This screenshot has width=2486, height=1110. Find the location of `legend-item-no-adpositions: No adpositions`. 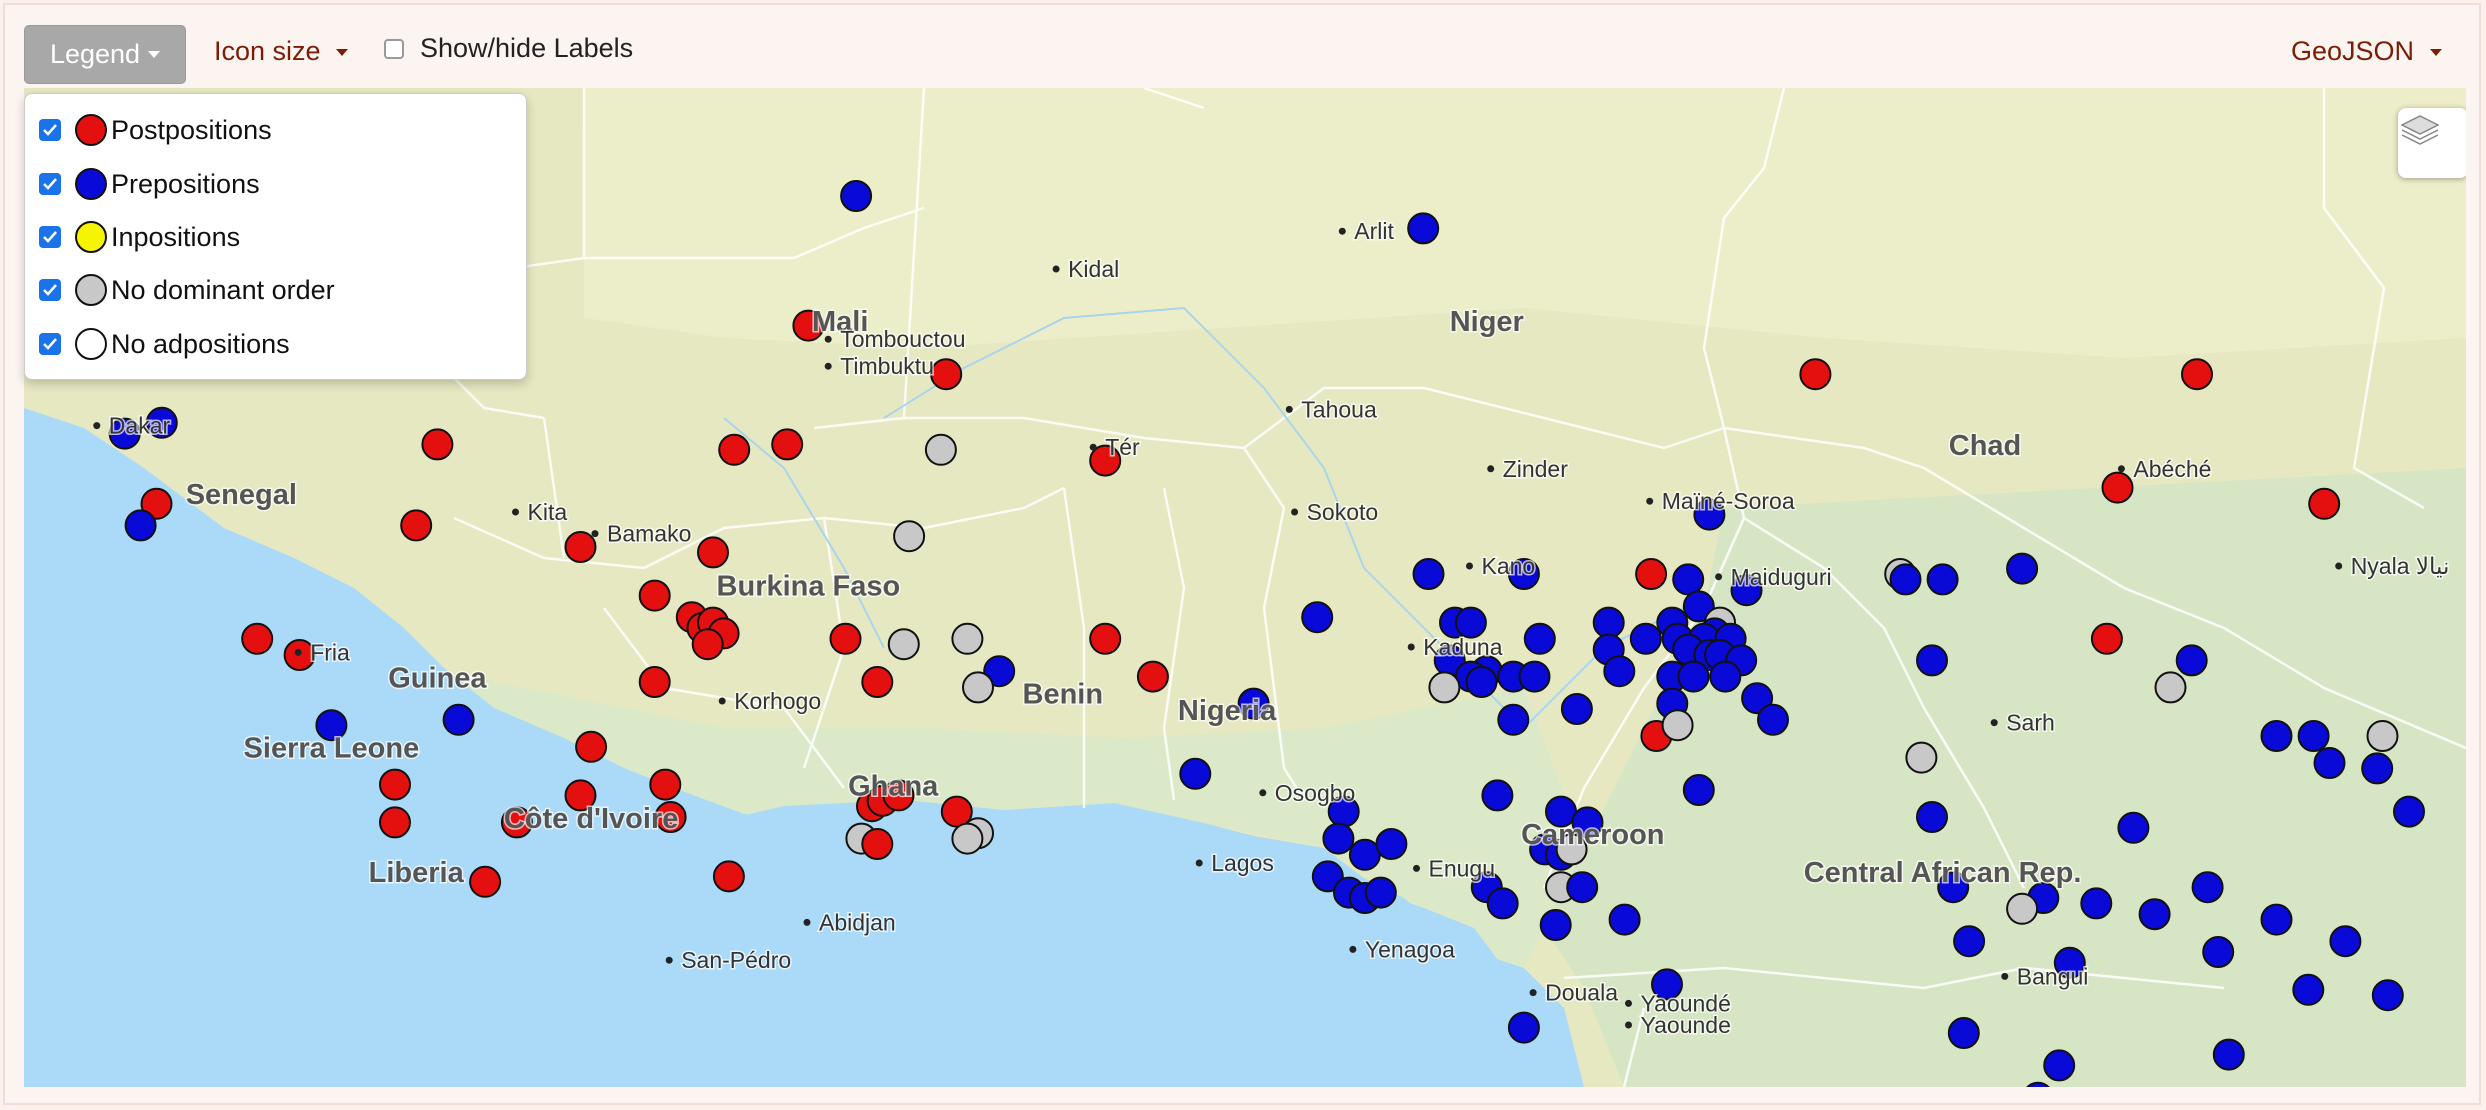

legend-item-no-adpositions: No adpositions is located at coordinates (164, 344).